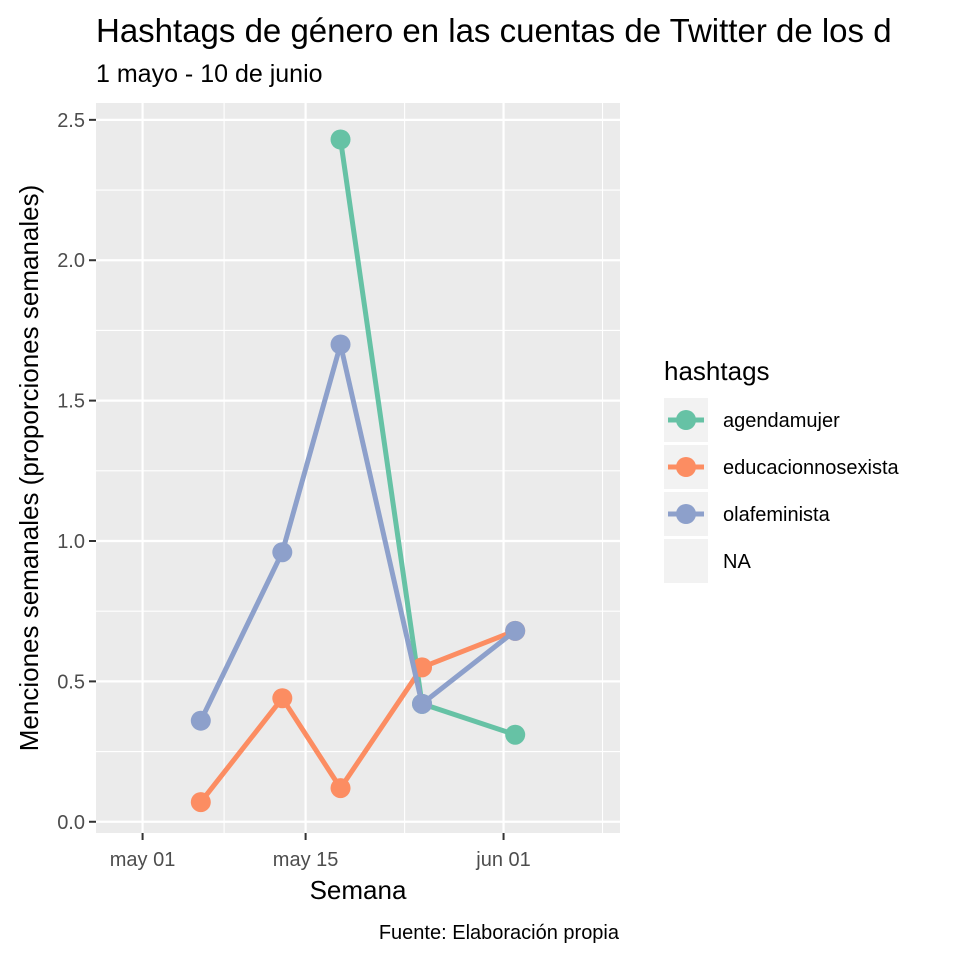 The width and height of the screenshot is (960, 960). I want to click on y-axis: 0.0 0.5 1.0 1.5 2.0 2.5, so click(76, 472).